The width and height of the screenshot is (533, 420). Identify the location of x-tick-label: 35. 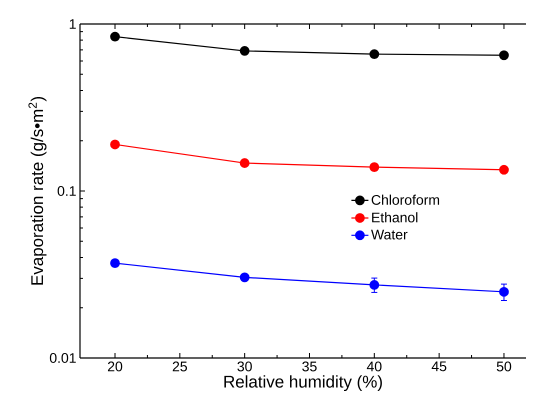
(309, 367).